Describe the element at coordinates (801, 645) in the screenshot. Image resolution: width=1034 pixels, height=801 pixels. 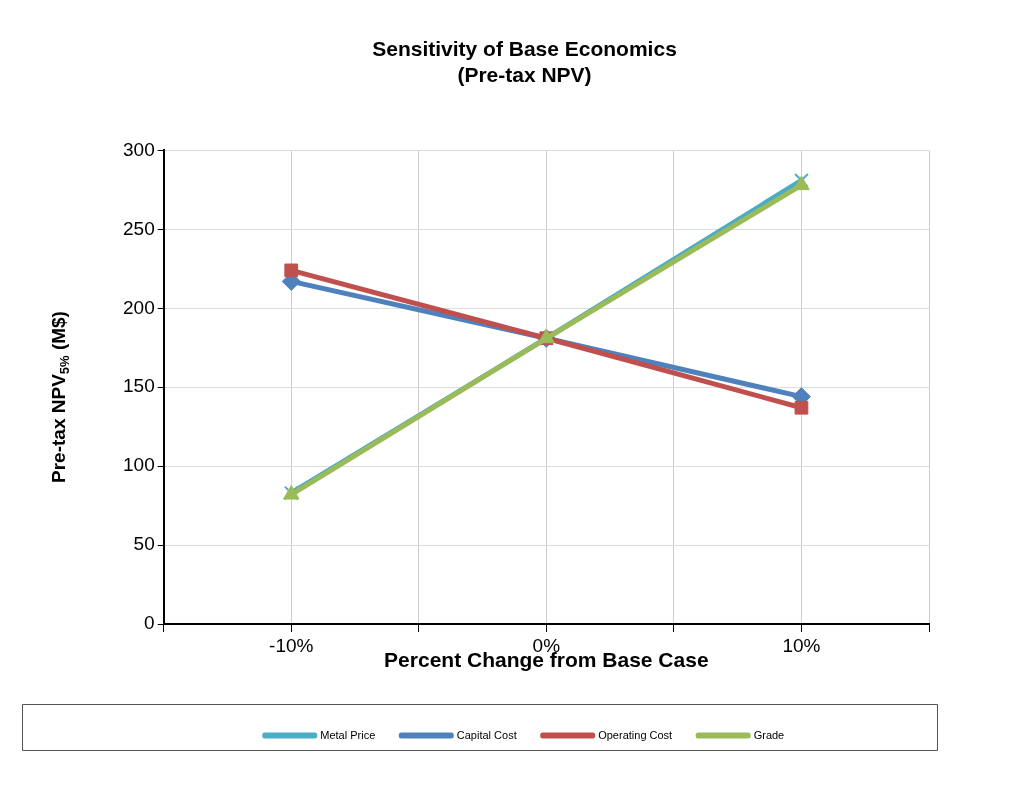
I see `x-tick-label: 10%` at that location.